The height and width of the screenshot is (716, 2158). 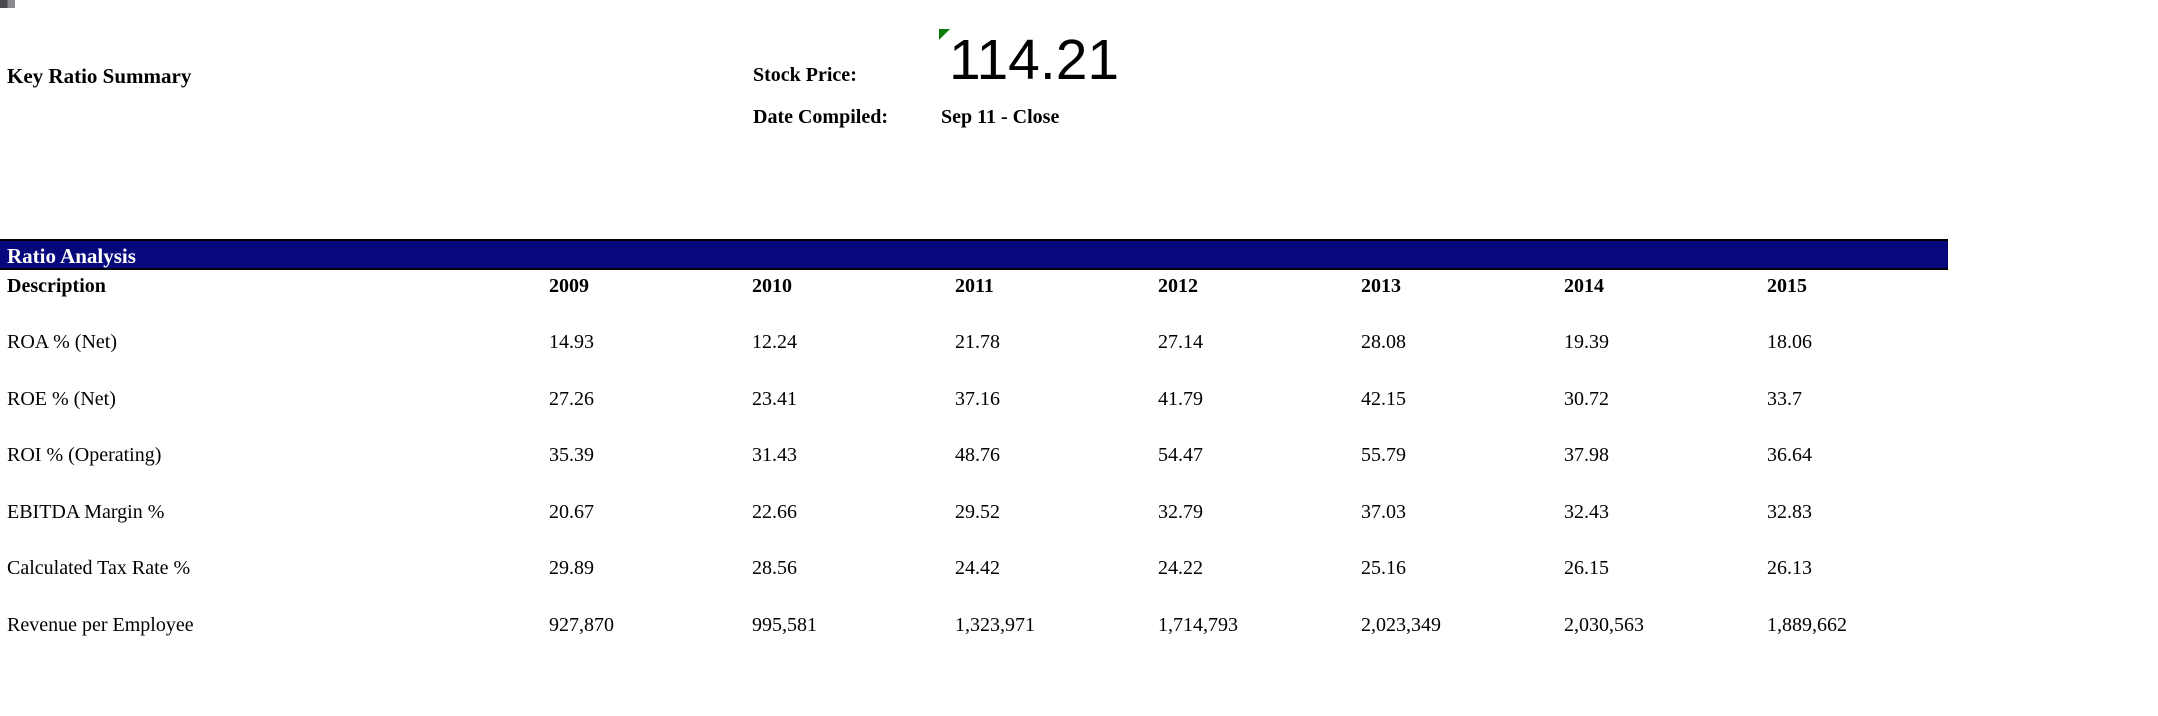 What do you see at coordinates (1034, 60) in the screenshot?
I see `stock-price-value: 114.21` at bounding box center [1034, 60].